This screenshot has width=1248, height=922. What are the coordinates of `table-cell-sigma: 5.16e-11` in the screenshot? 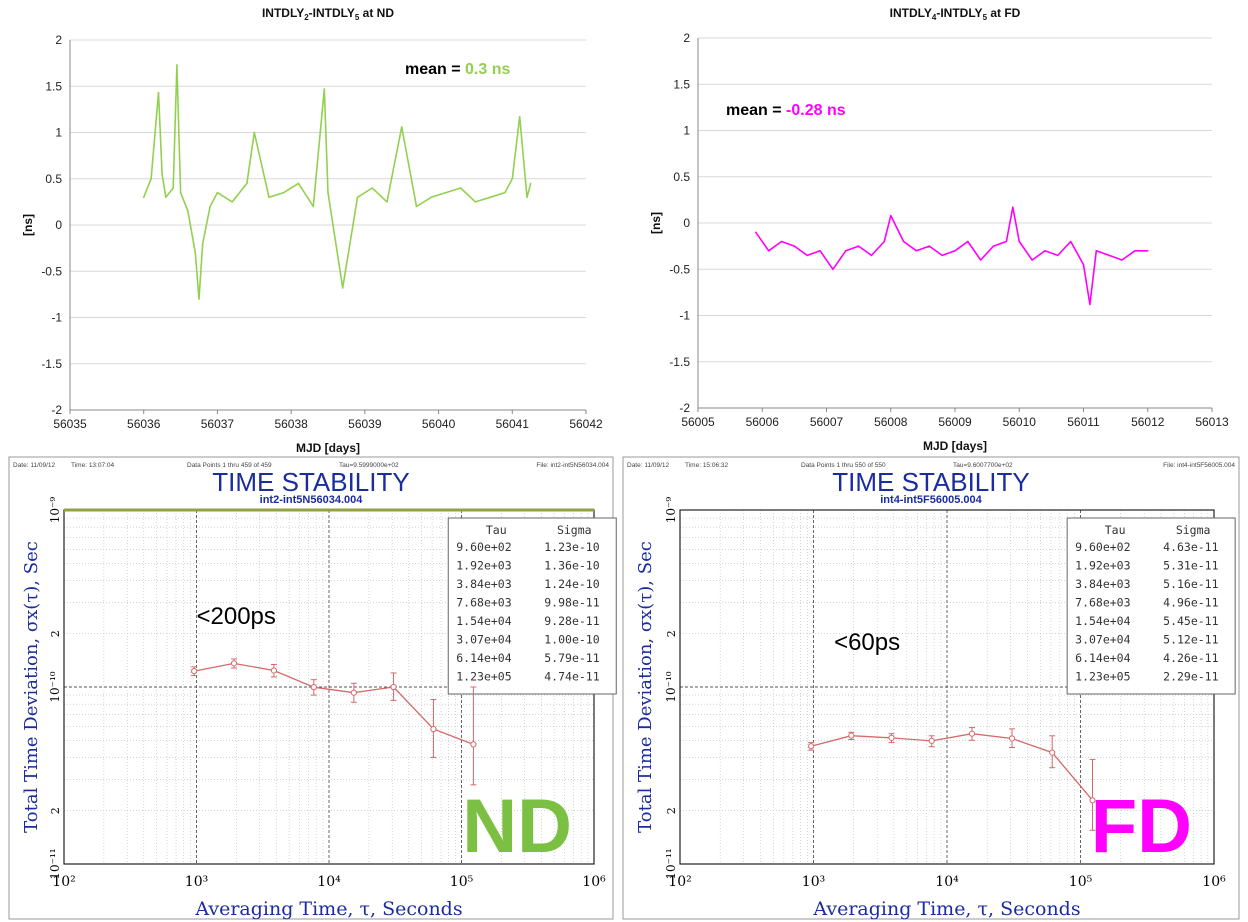 It's located at (1190, 584).